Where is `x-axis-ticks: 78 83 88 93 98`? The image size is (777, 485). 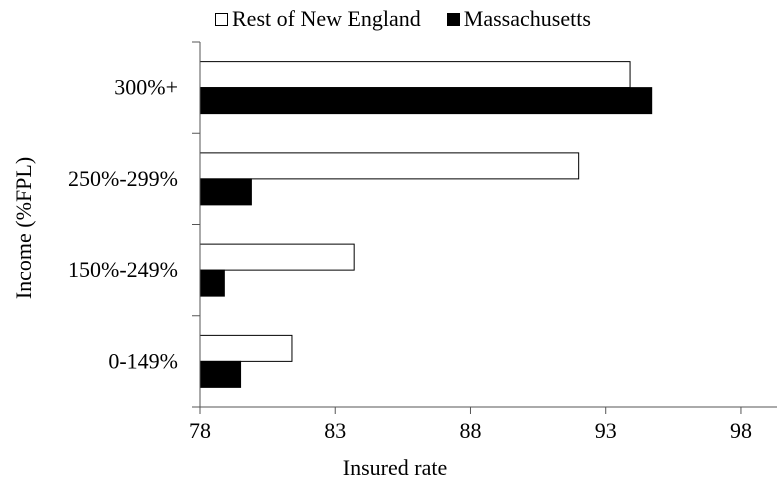 x-axis-ticks: 78 83 88 93 98 is located at coordinates (470, 425).